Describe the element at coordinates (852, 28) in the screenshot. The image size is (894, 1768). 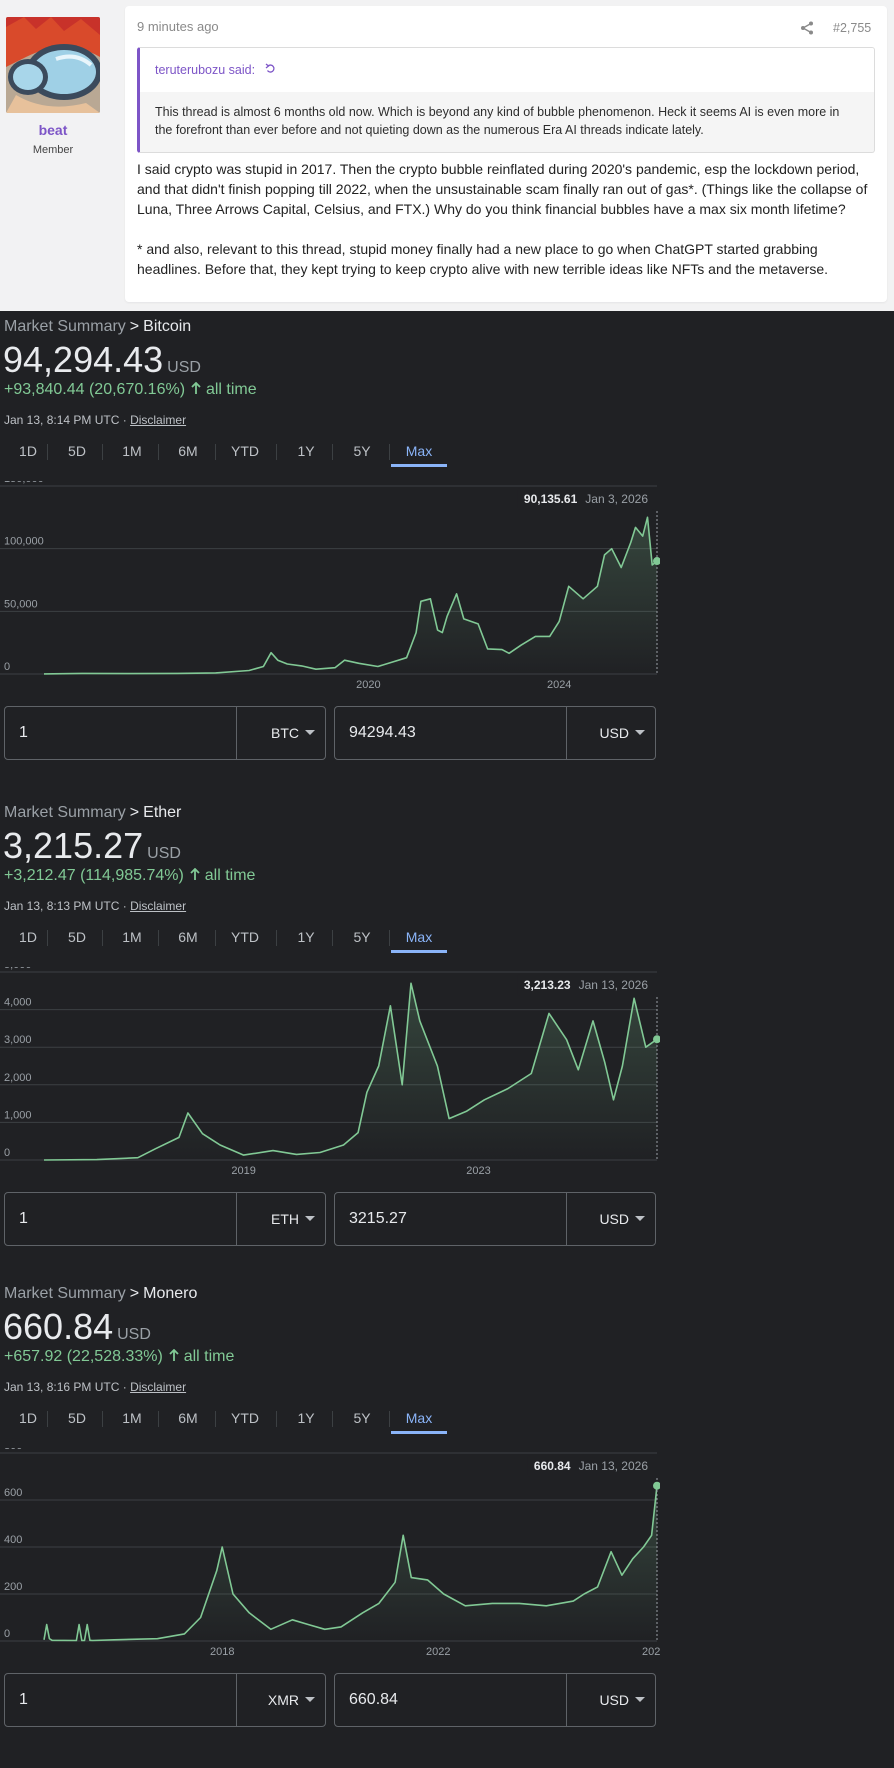
I see `post-number: #2,755` at that location.